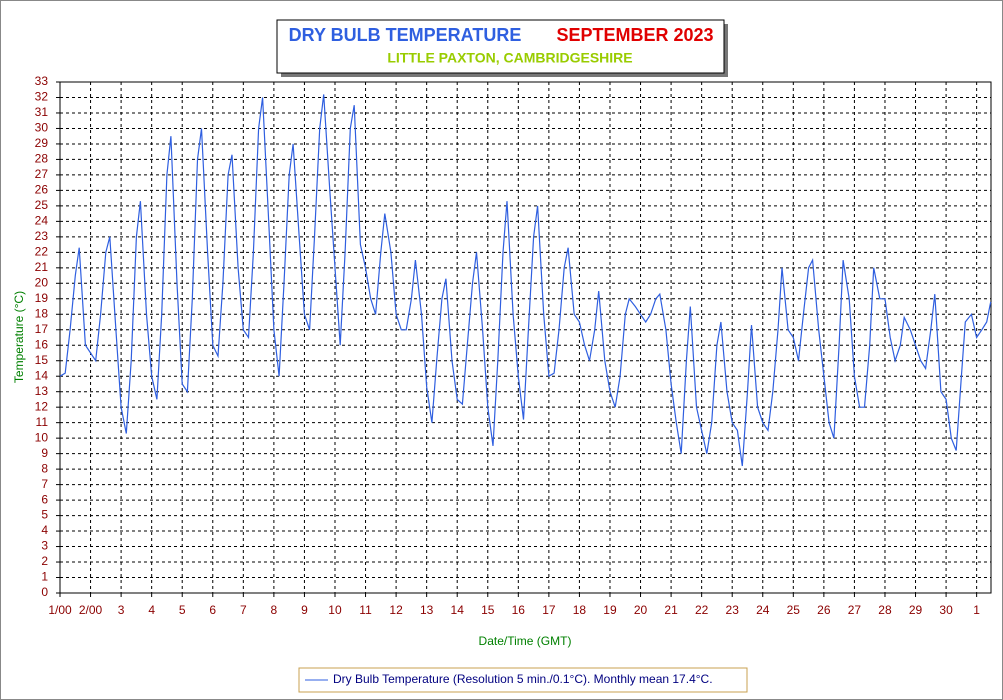 This screenshot has width=1003, height=700. I want to click on y-tick-label: 32, so click(42, 97).